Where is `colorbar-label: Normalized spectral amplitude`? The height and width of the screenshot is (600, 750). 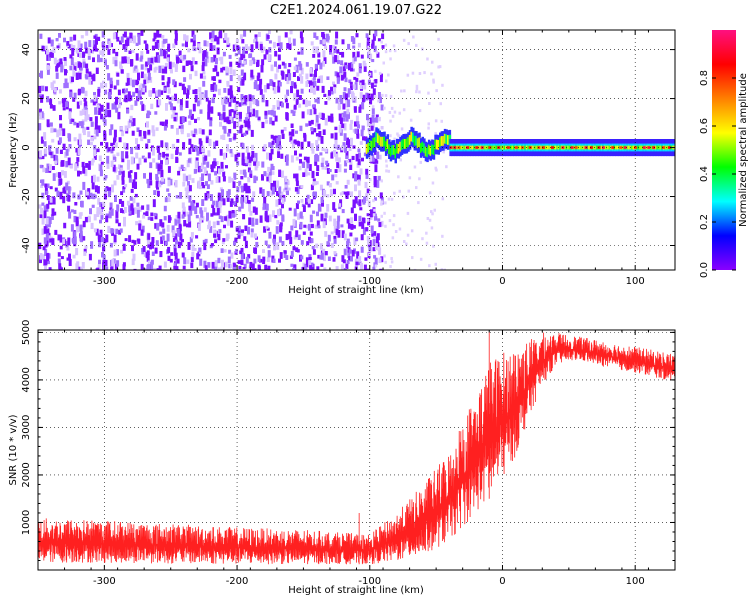
colorbar-label: Normalized spectral amplitude is located at coordinates (743, 150).